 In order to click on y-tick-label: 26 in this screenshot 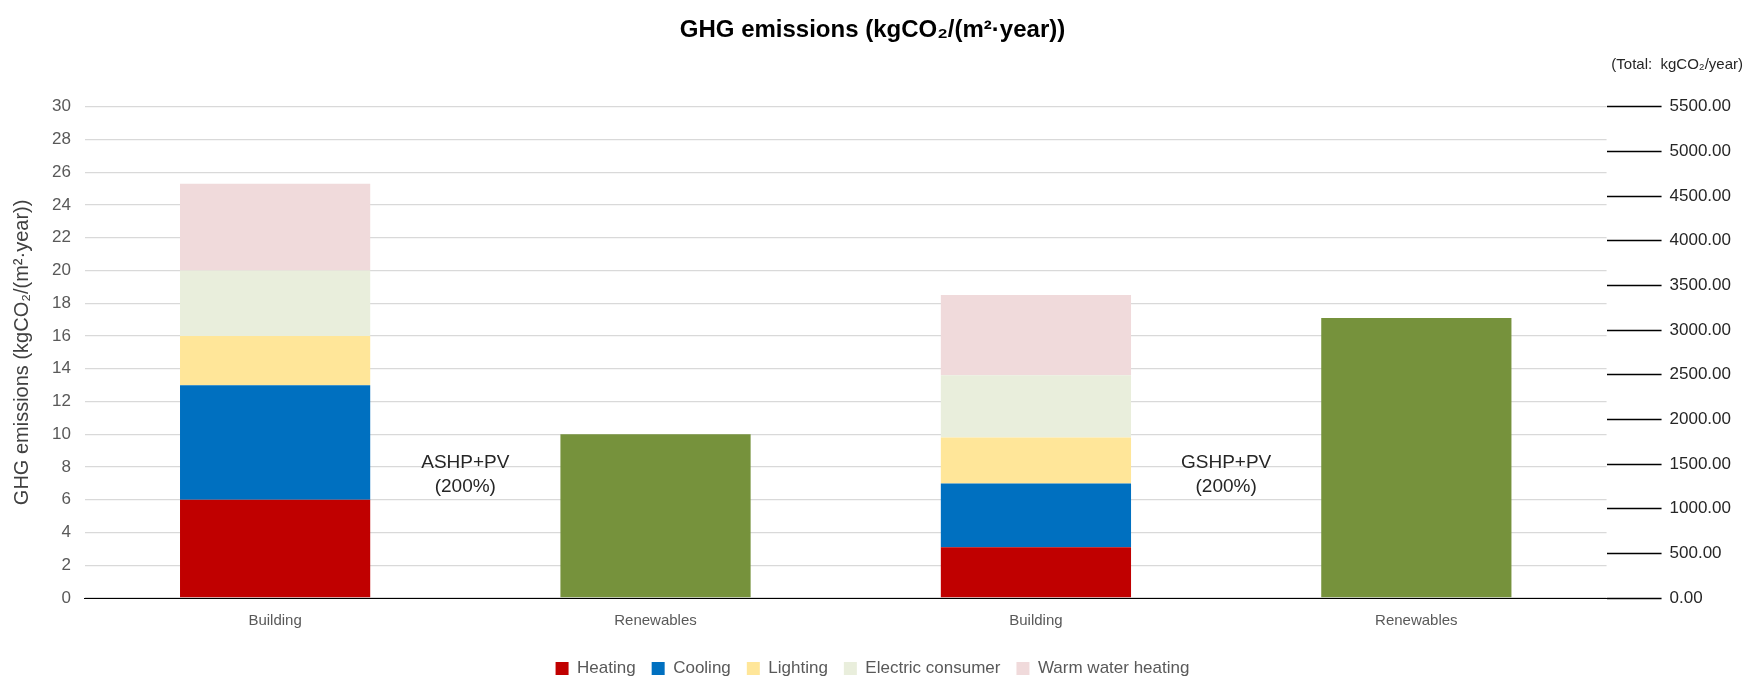, I will do `click(61, 171)`.